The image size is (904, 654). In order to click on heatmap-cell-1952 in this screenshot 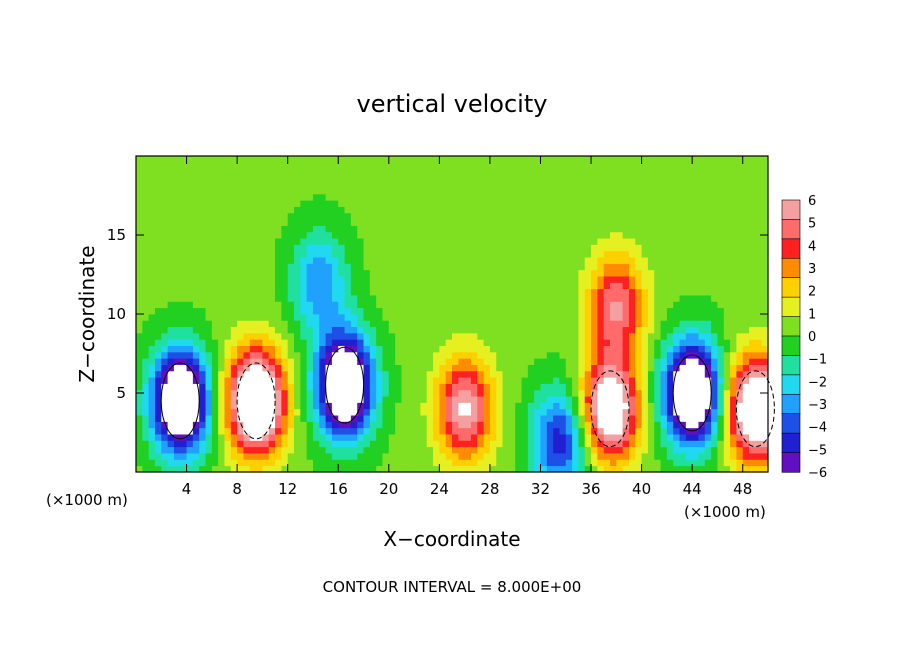, I will do `click(468, 349)`.